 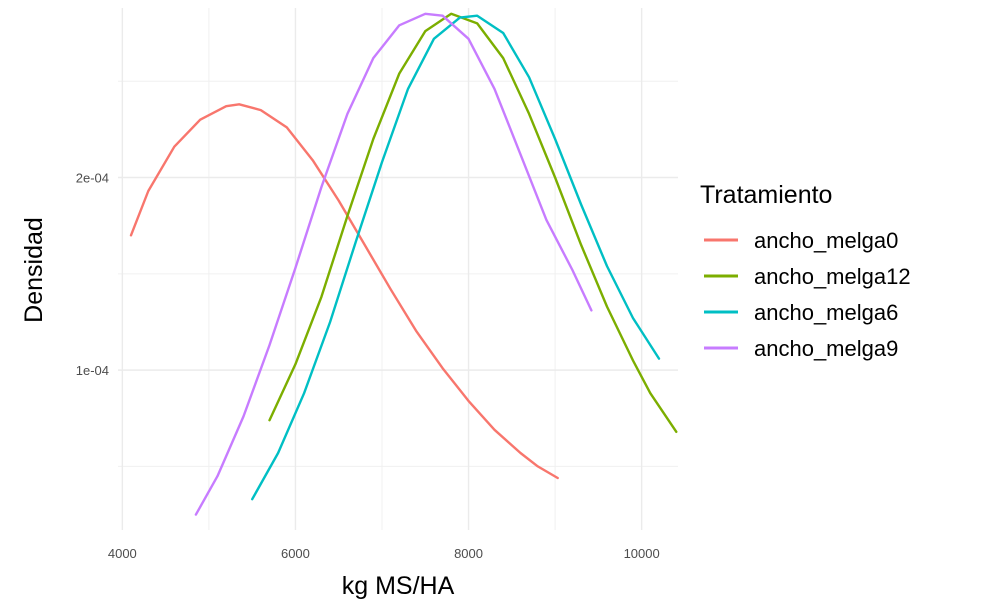 What do you see at coordinates (468, 553) in the screenshot?
I see `x-tick-label: 8000` at bounding box center [468, 553].